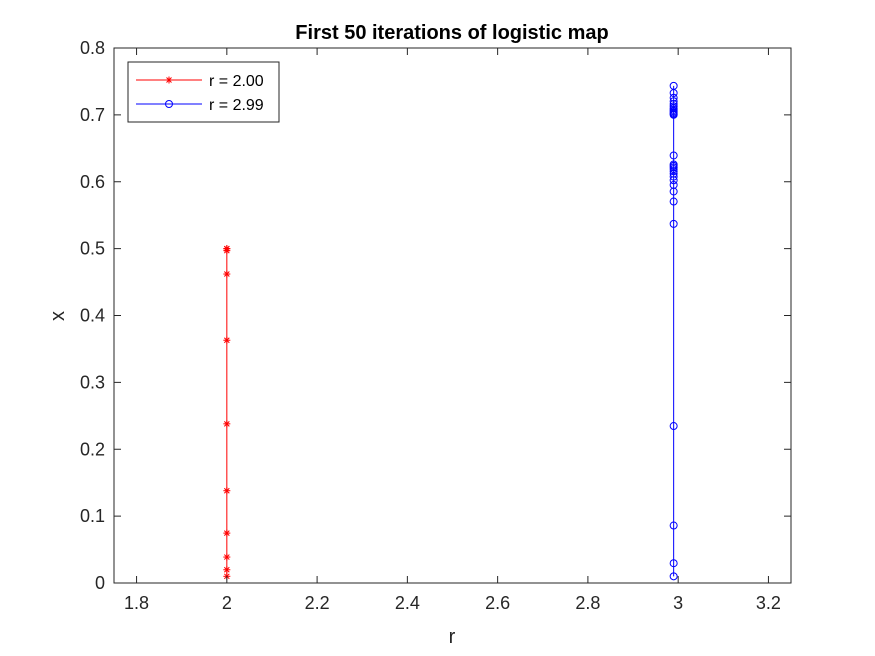  I want to click on x-tick-label: 2.6, so click(497, 603).